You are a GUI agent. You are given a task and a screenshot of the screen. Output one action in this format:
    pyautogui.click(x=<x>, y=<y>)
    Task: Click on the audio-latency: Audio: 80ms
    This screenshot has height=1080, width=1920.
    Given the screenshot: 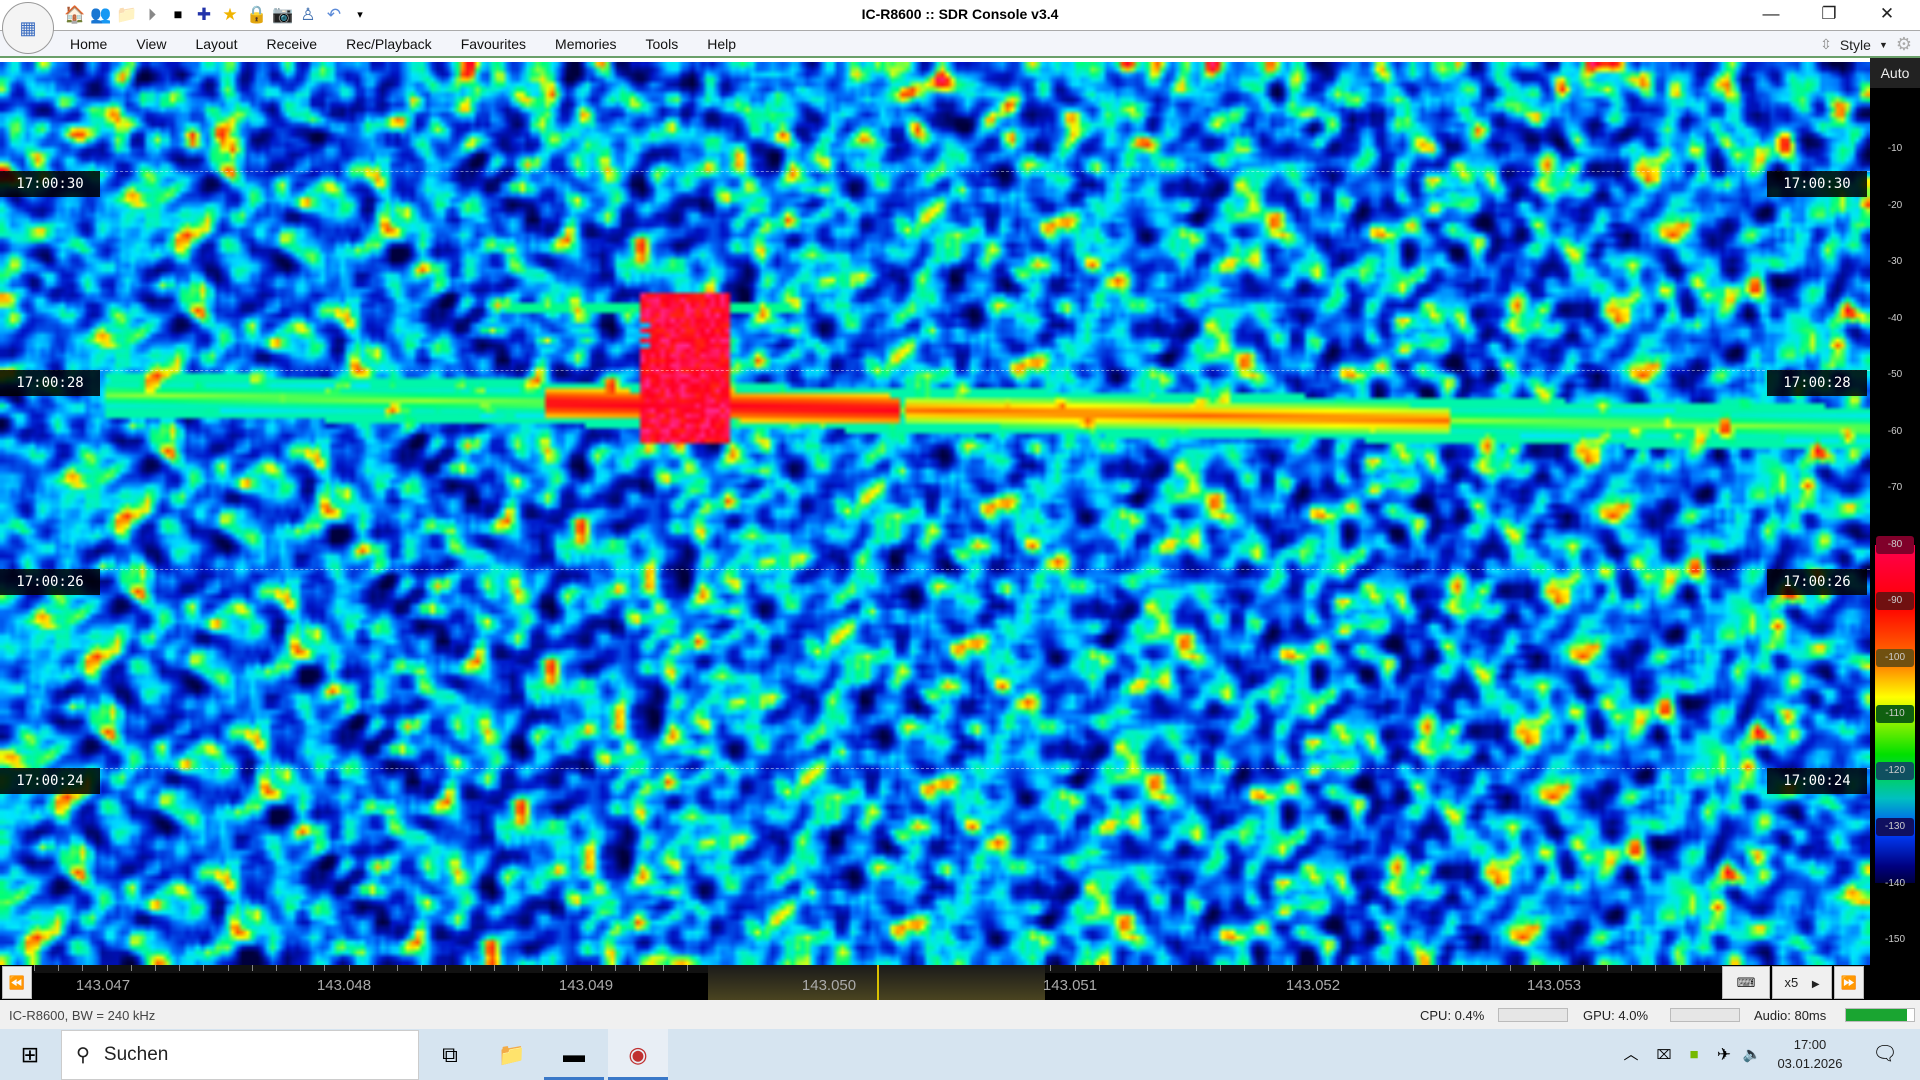 What is the action you would take?
    pyautogui.click(x=1790, y=1015)
    